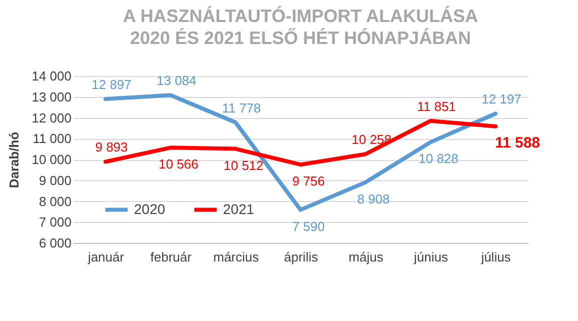  Describe the element at coordinates (52, 118) in the screenshot. I see `y-tick-label: 12 000` at that location.